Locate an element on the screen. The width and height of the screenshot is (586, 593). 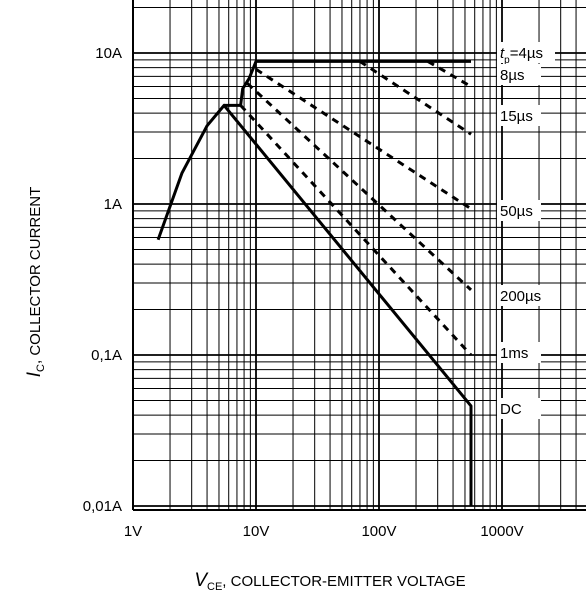
curve-label: 15µs is located at coordinates (516, 116).